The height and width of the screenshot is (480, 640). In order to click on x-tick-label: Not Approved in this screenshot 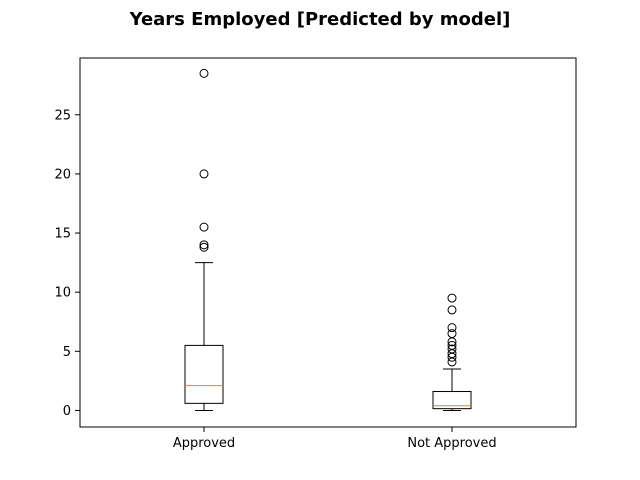, I will do `click(451, 443)`.